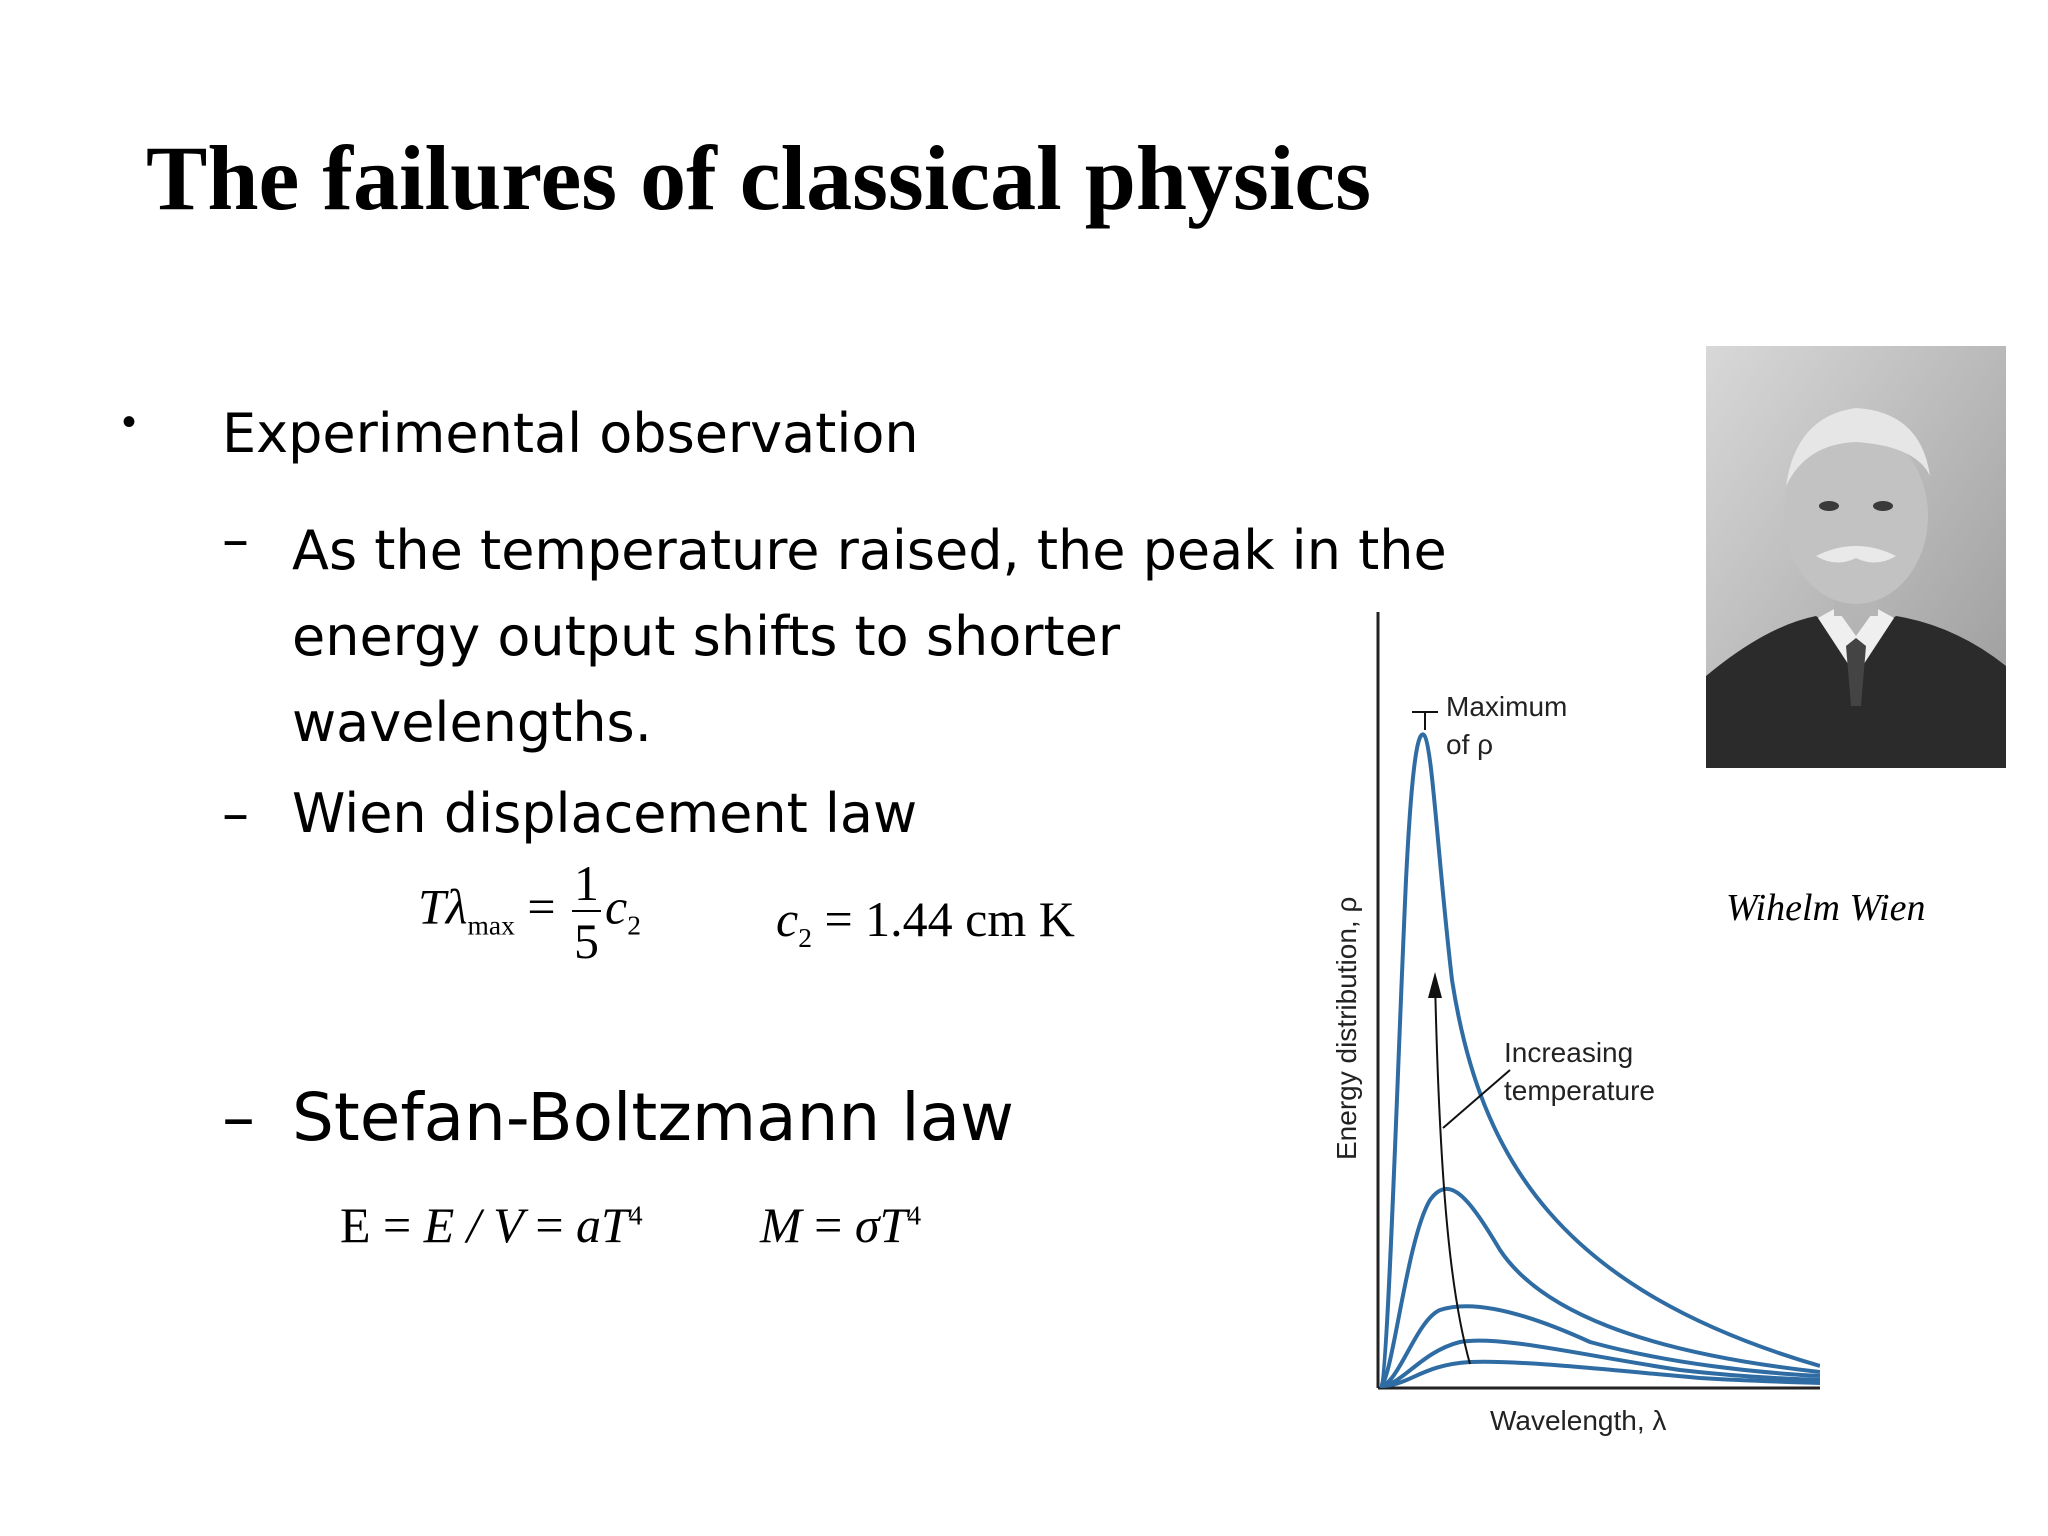 The image size is (2048, 1536). I want to click on y-axis-label: Energy distribution, ρ, so click(1346, 1028).